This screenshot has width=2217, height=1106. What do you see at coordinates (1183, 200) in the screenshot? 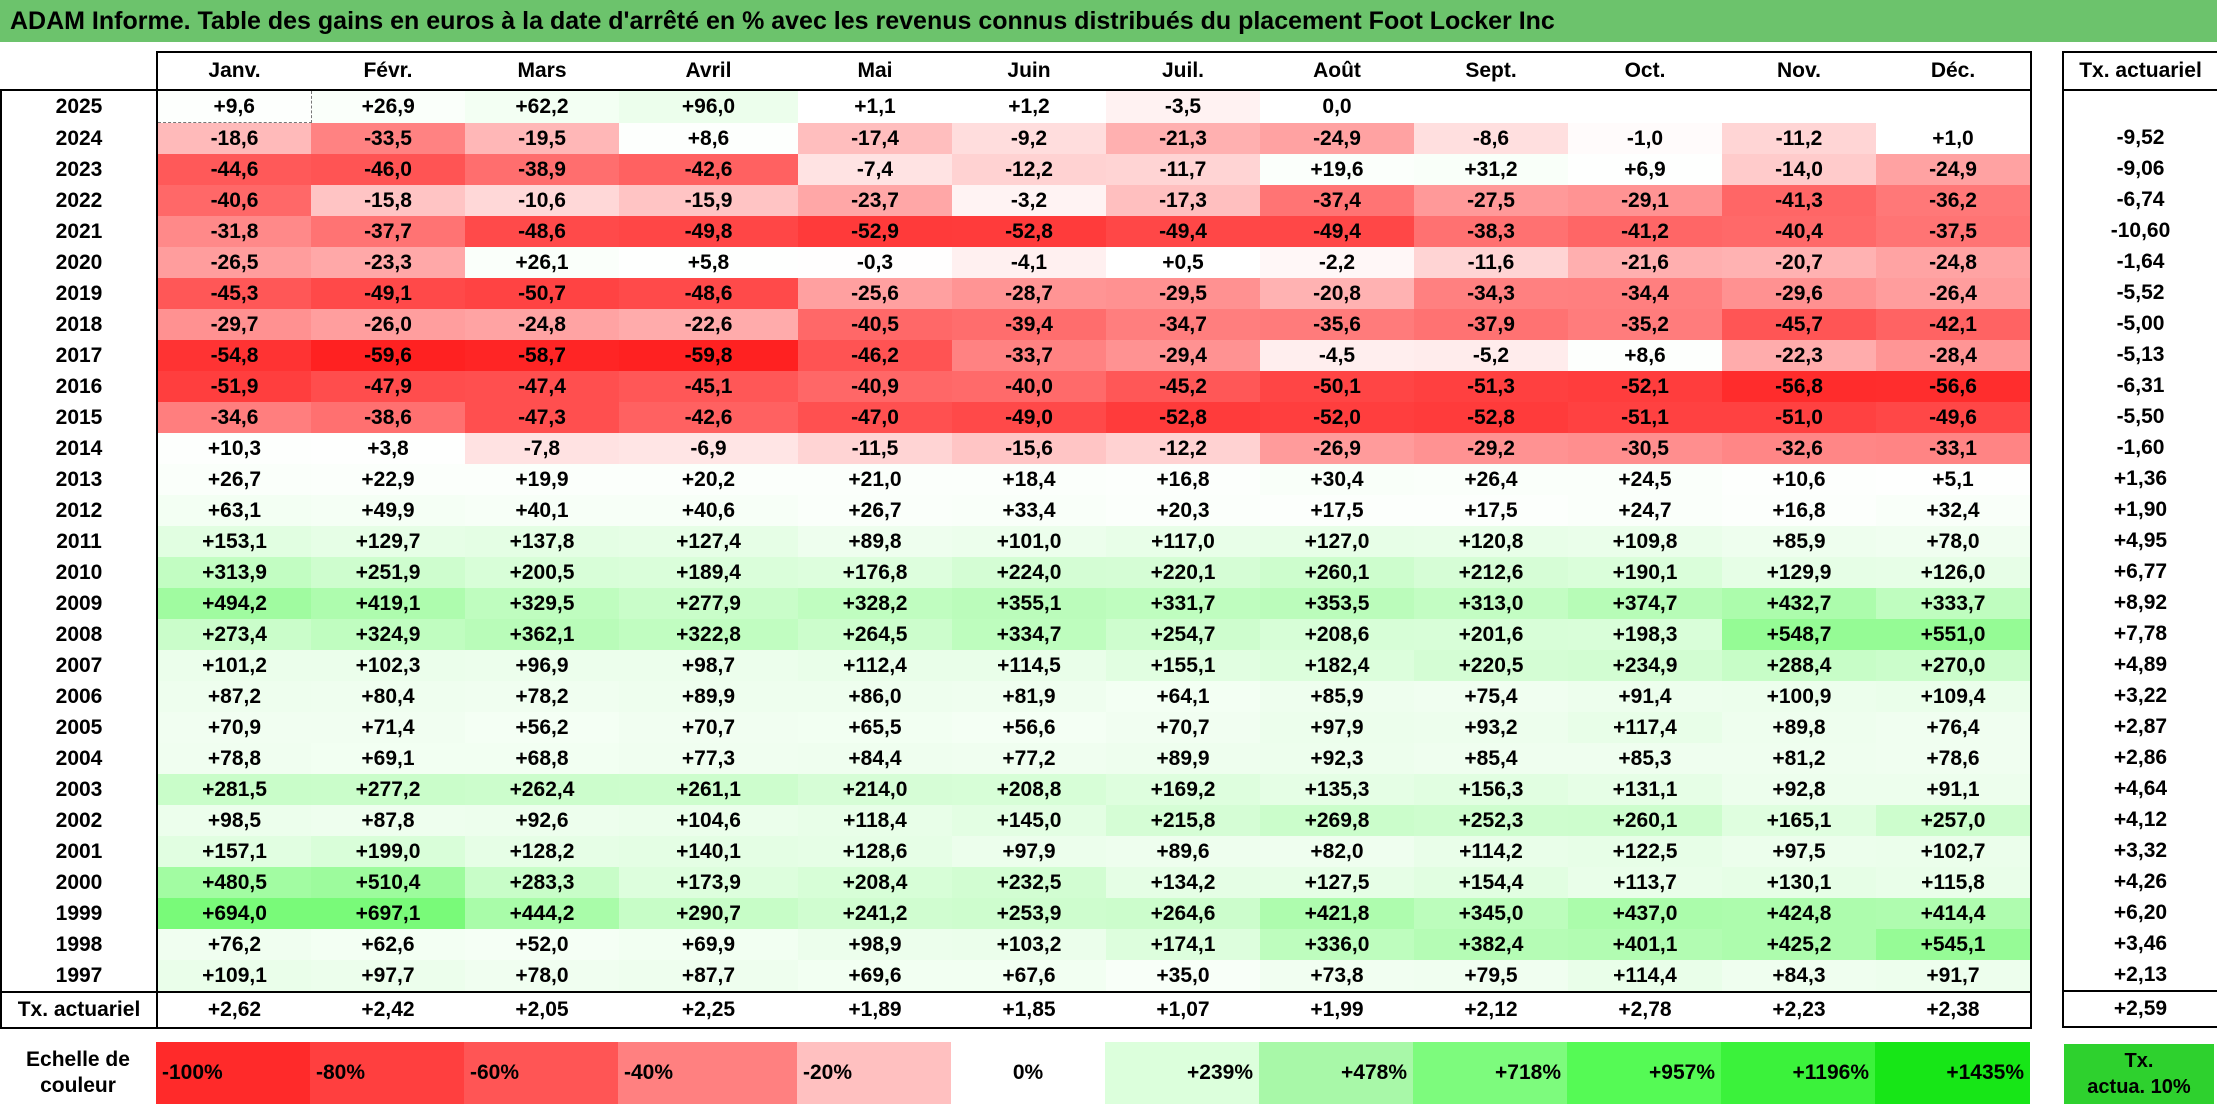
I see `gain-cell: -17,3` at bounding box center [1183, 200].